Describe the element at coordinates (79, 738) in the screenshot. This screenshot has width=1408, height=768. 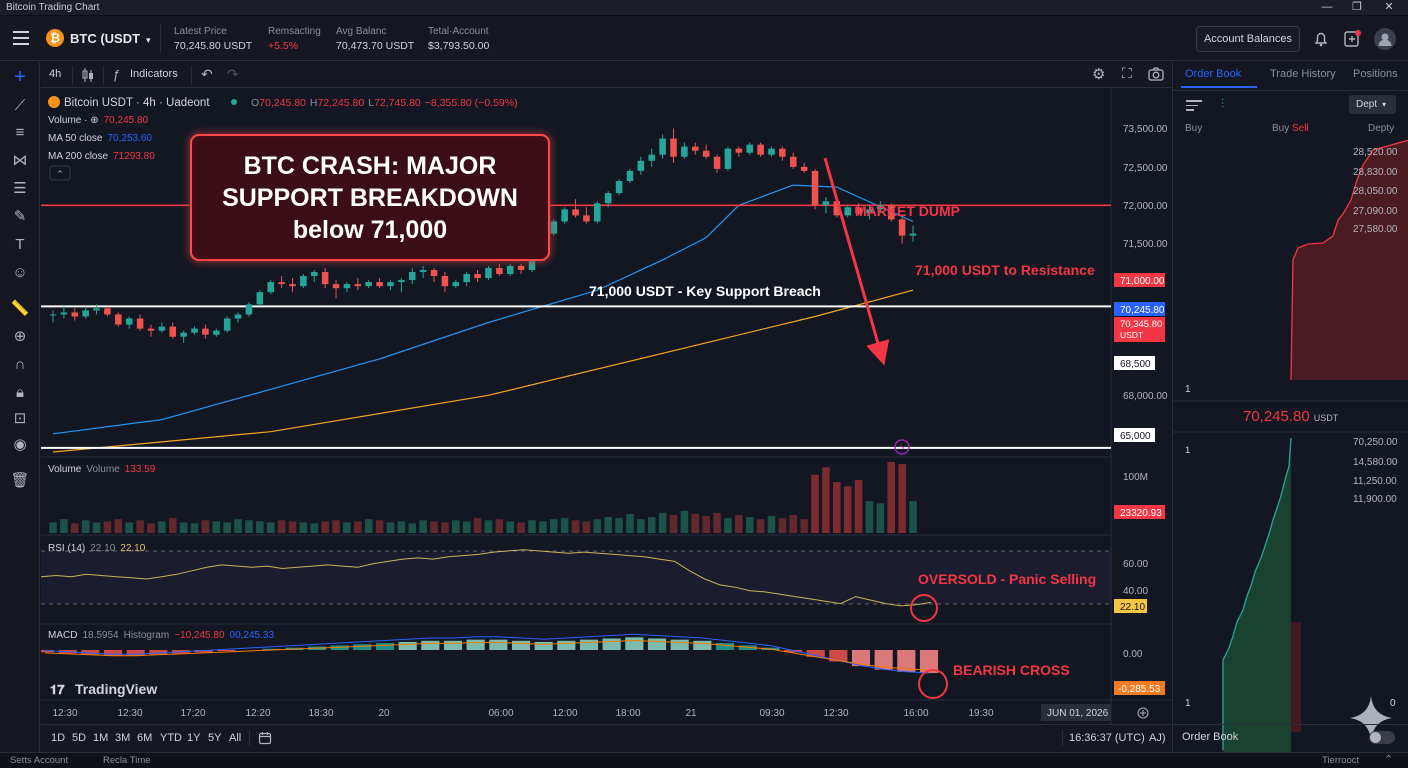
I see `range-5d: 5D` at that location.